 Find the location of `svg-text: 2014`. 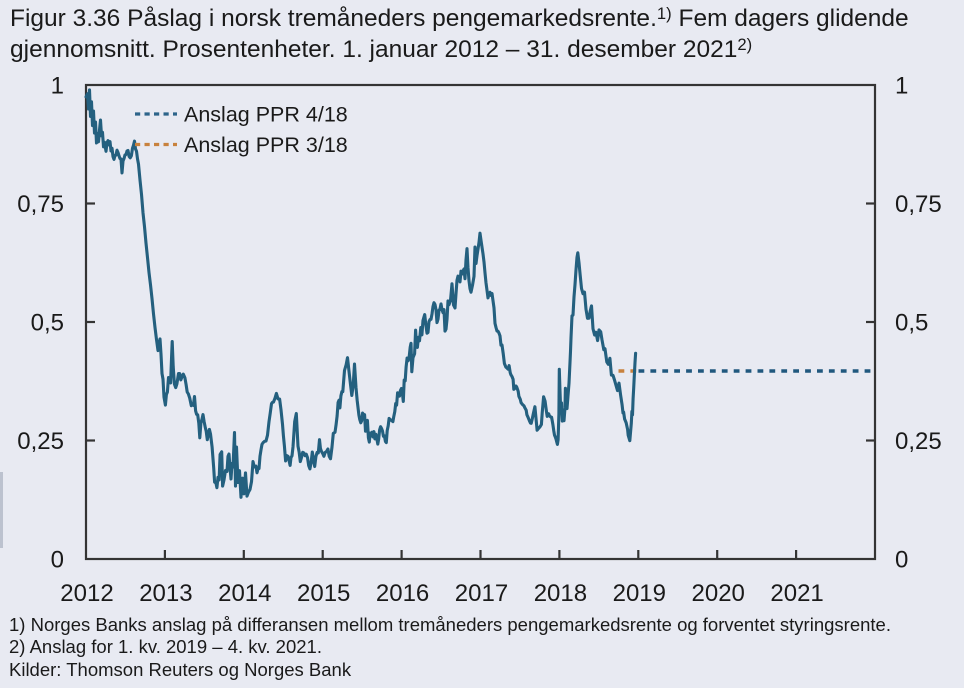

svg-text: 2014 is located at coordinates (244, 593).